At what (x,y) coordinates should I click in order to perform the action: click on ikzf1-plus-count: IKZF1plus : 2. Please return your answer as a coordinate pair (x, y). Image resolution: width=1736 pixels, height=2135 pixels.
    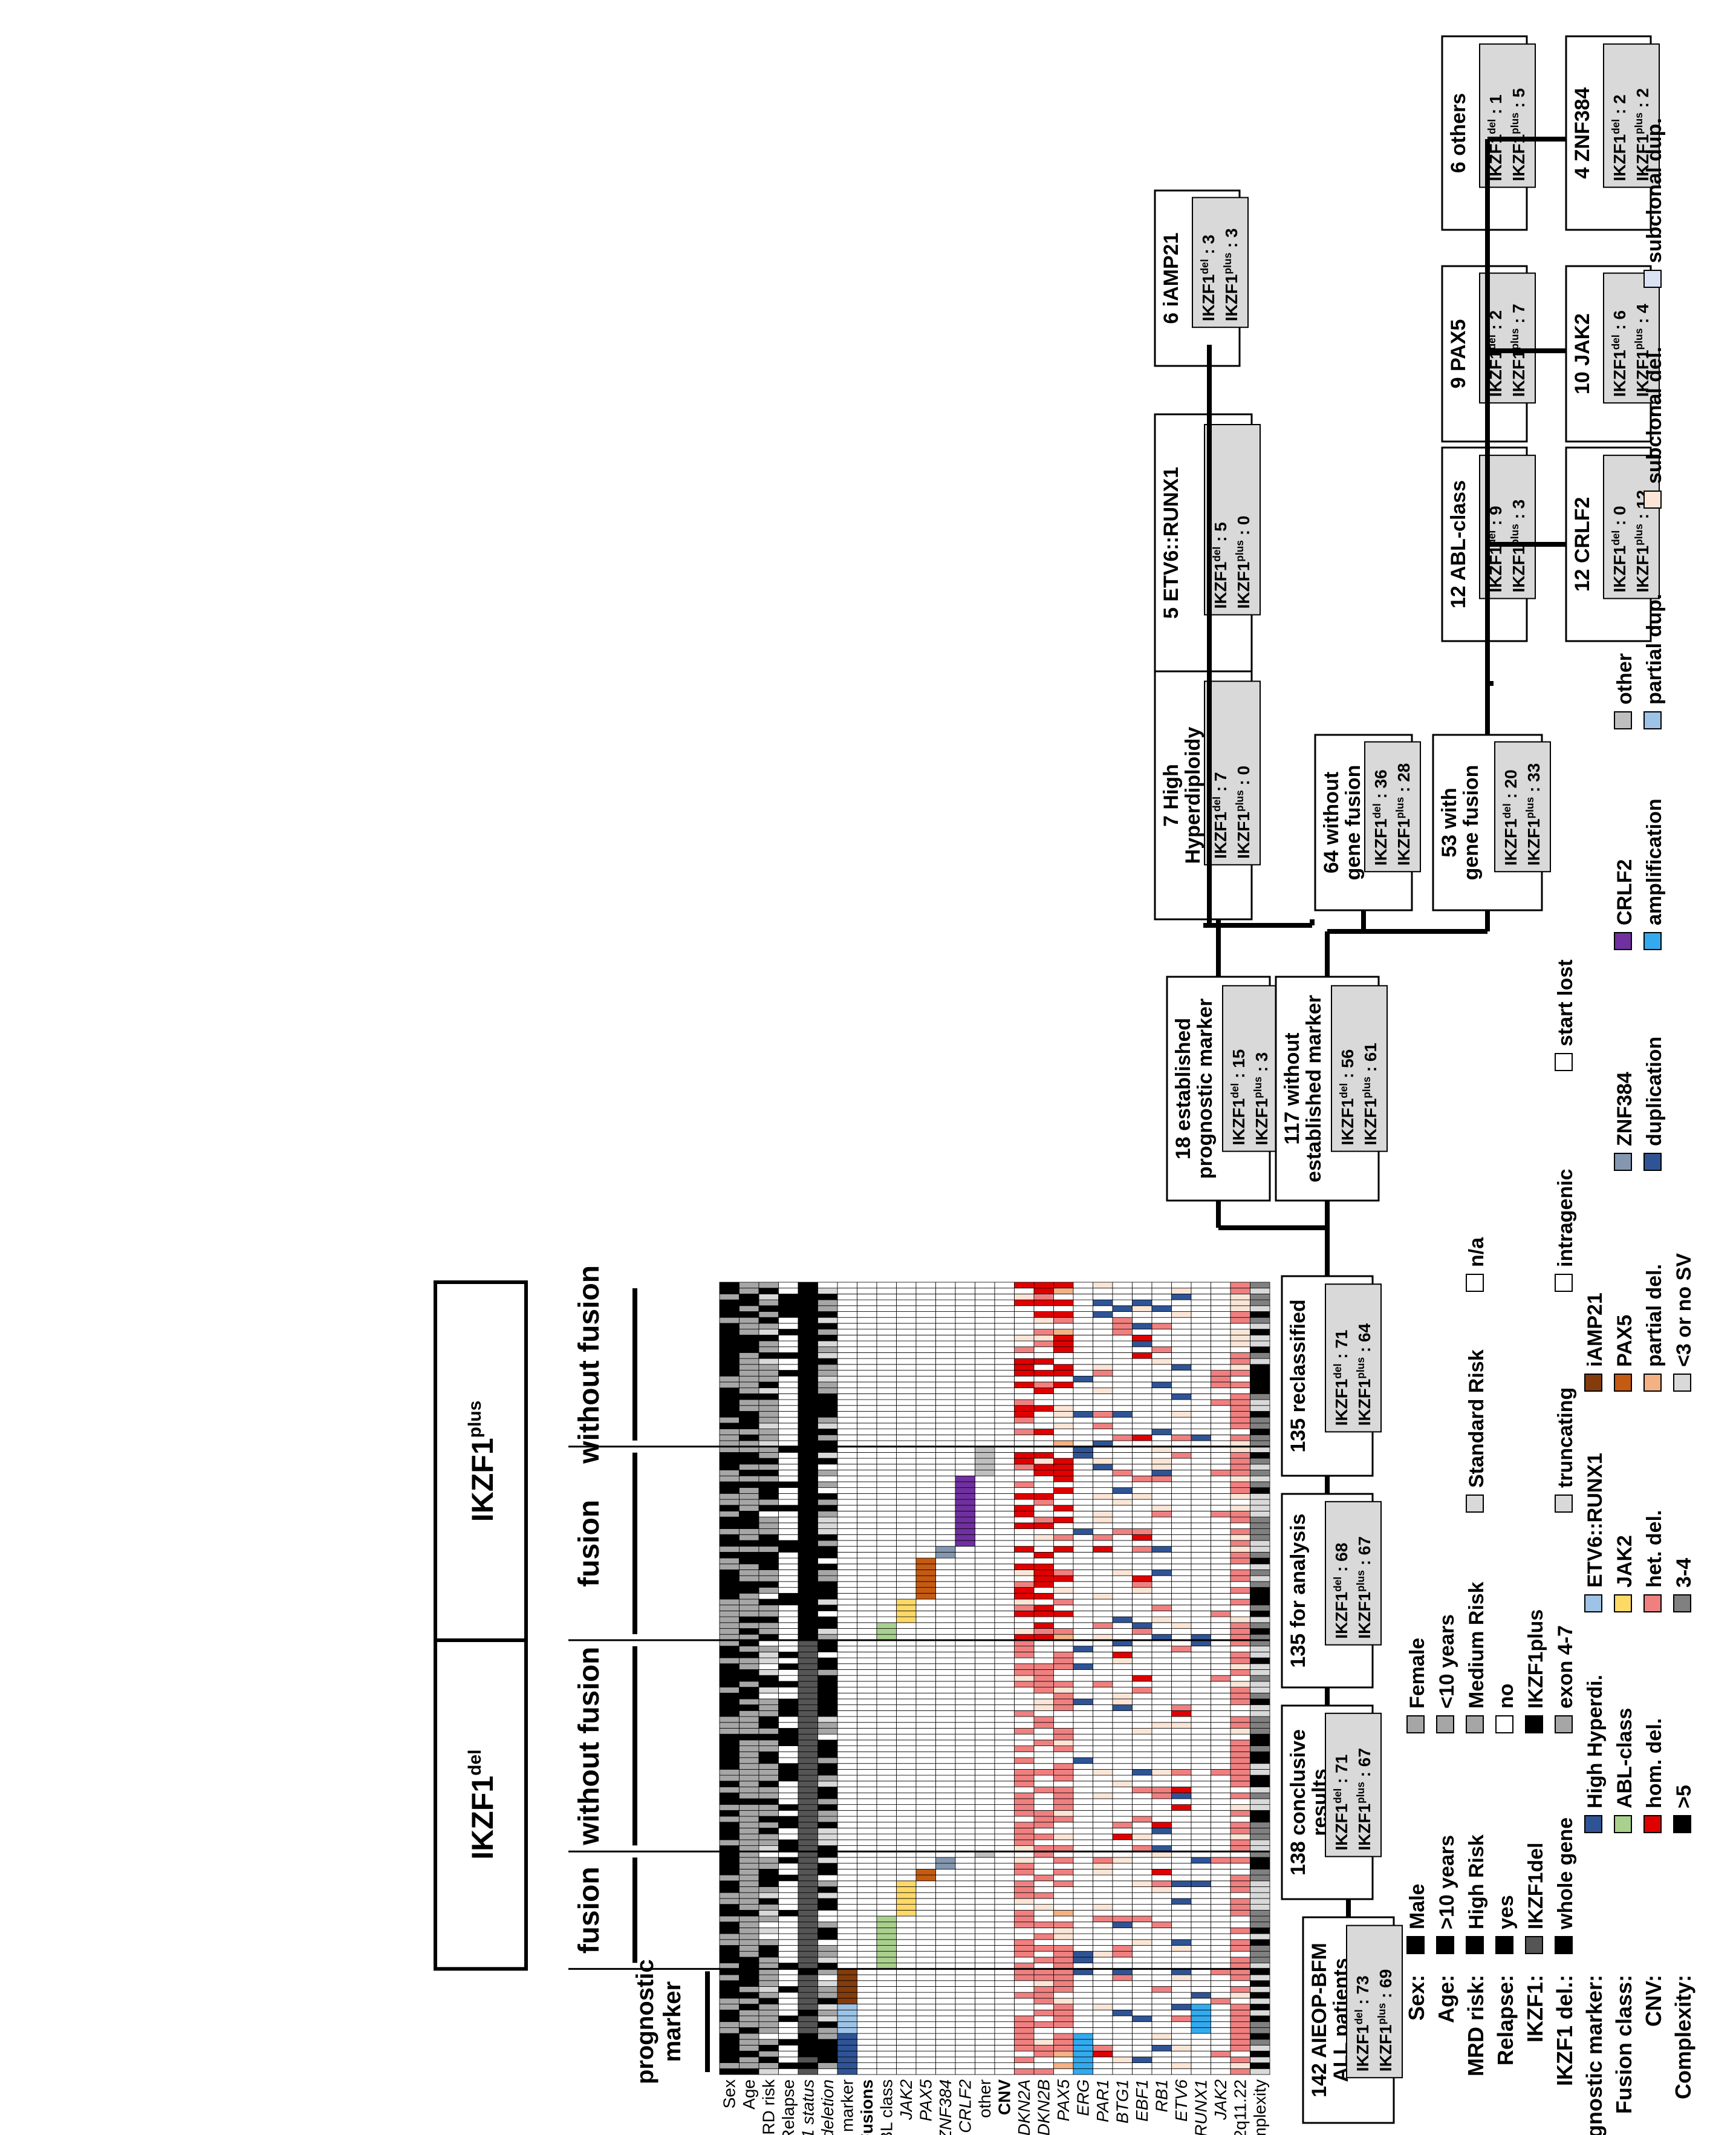
    Looking at the image, I should click on (1642, 134).